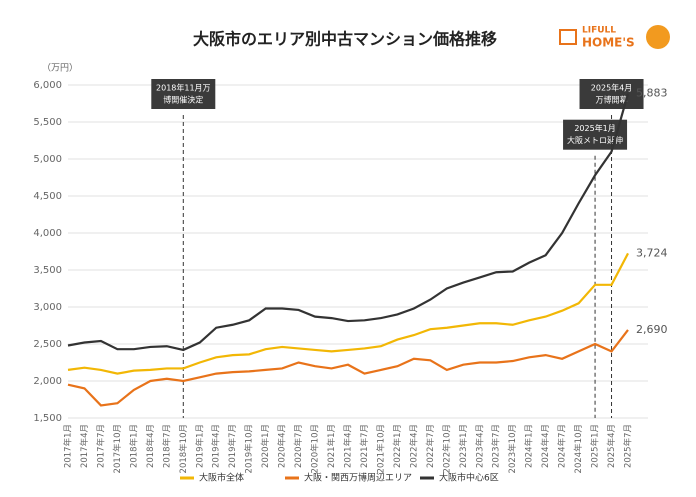  I want to click on logo-mascot, so click(658, 37).